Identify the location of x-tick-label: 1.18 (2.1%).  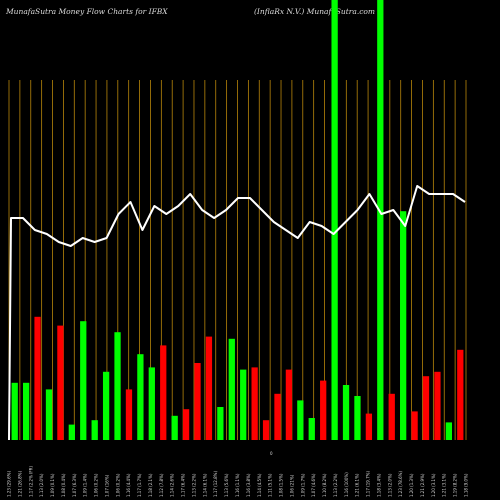
(150, 485).